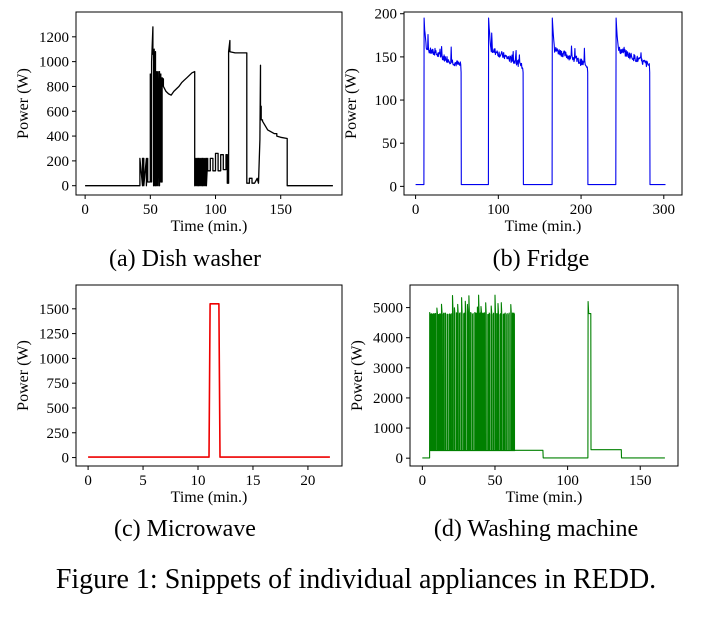 The height and width of the screenshot is (623, 712). I want to click on x-tick-label: 20, so click(307, 481).